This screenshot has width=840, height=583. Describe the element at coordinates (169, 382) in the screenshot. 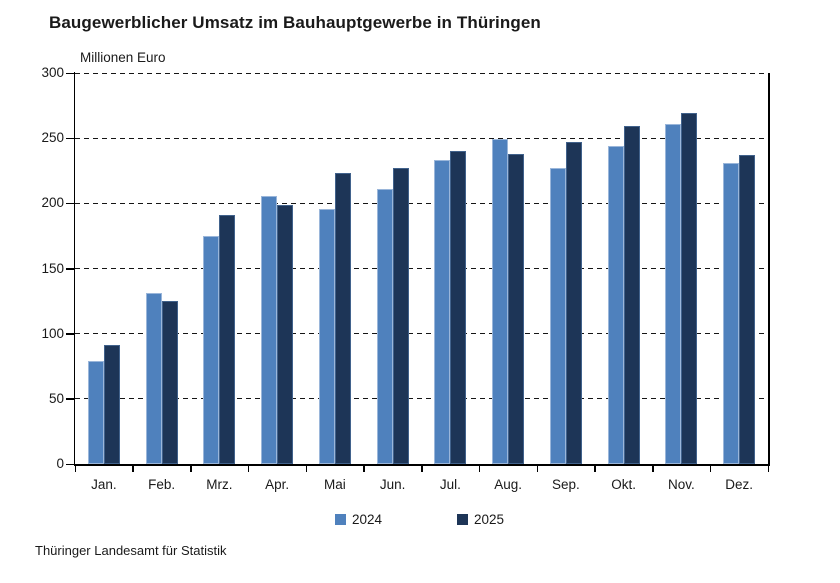

I see `bar-2025-feb` at that location.